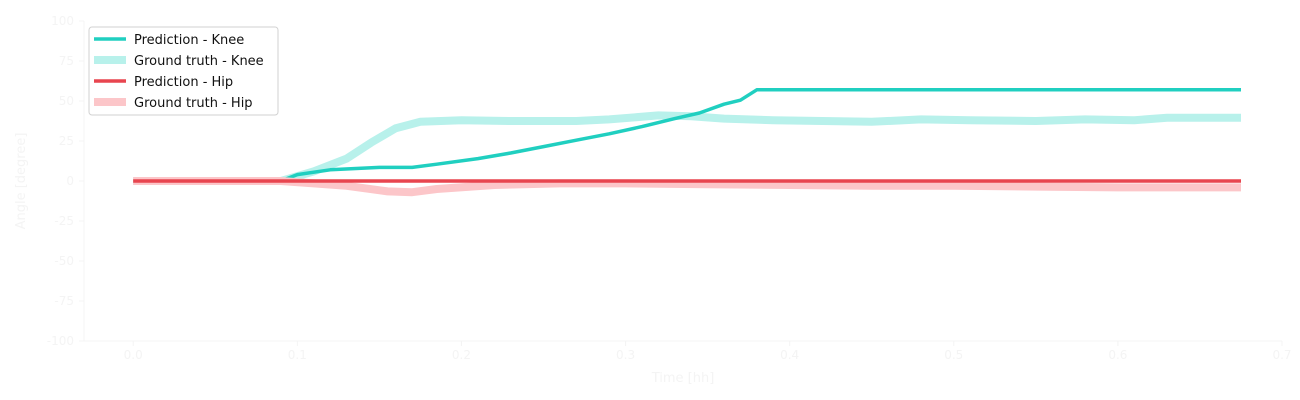  What do you see at coordinates (64, 221) in the screenshot?
I see `y-tick-label: -25` at bounding box center [64, 221].